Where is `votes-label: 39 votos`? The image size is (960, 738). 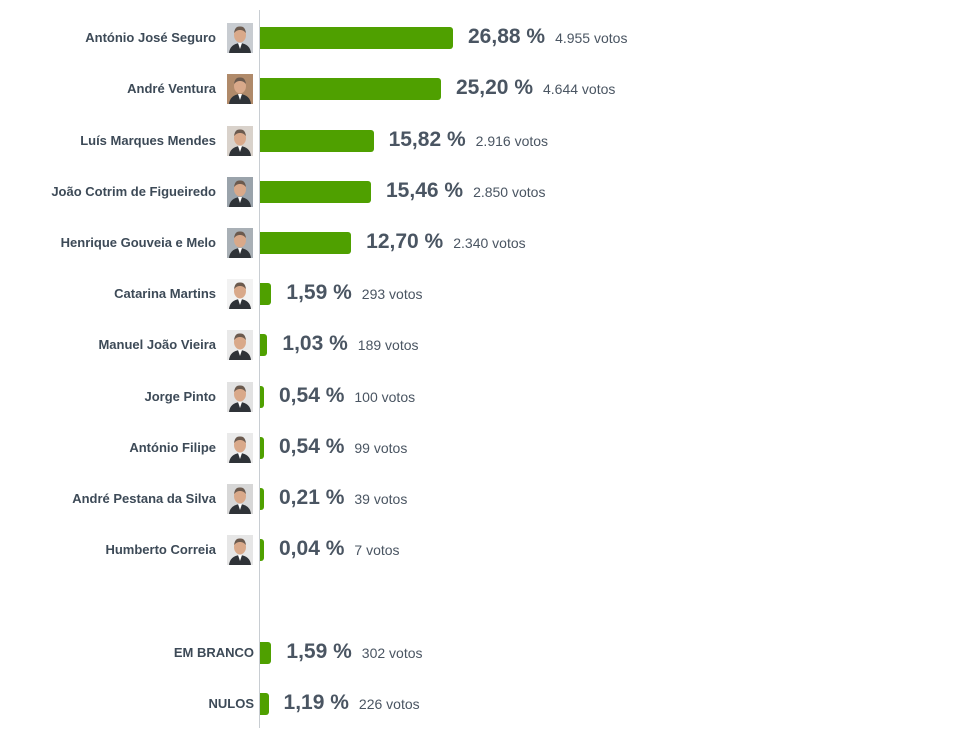
votes-label: 39 votos is located at coordinates (381, 499).